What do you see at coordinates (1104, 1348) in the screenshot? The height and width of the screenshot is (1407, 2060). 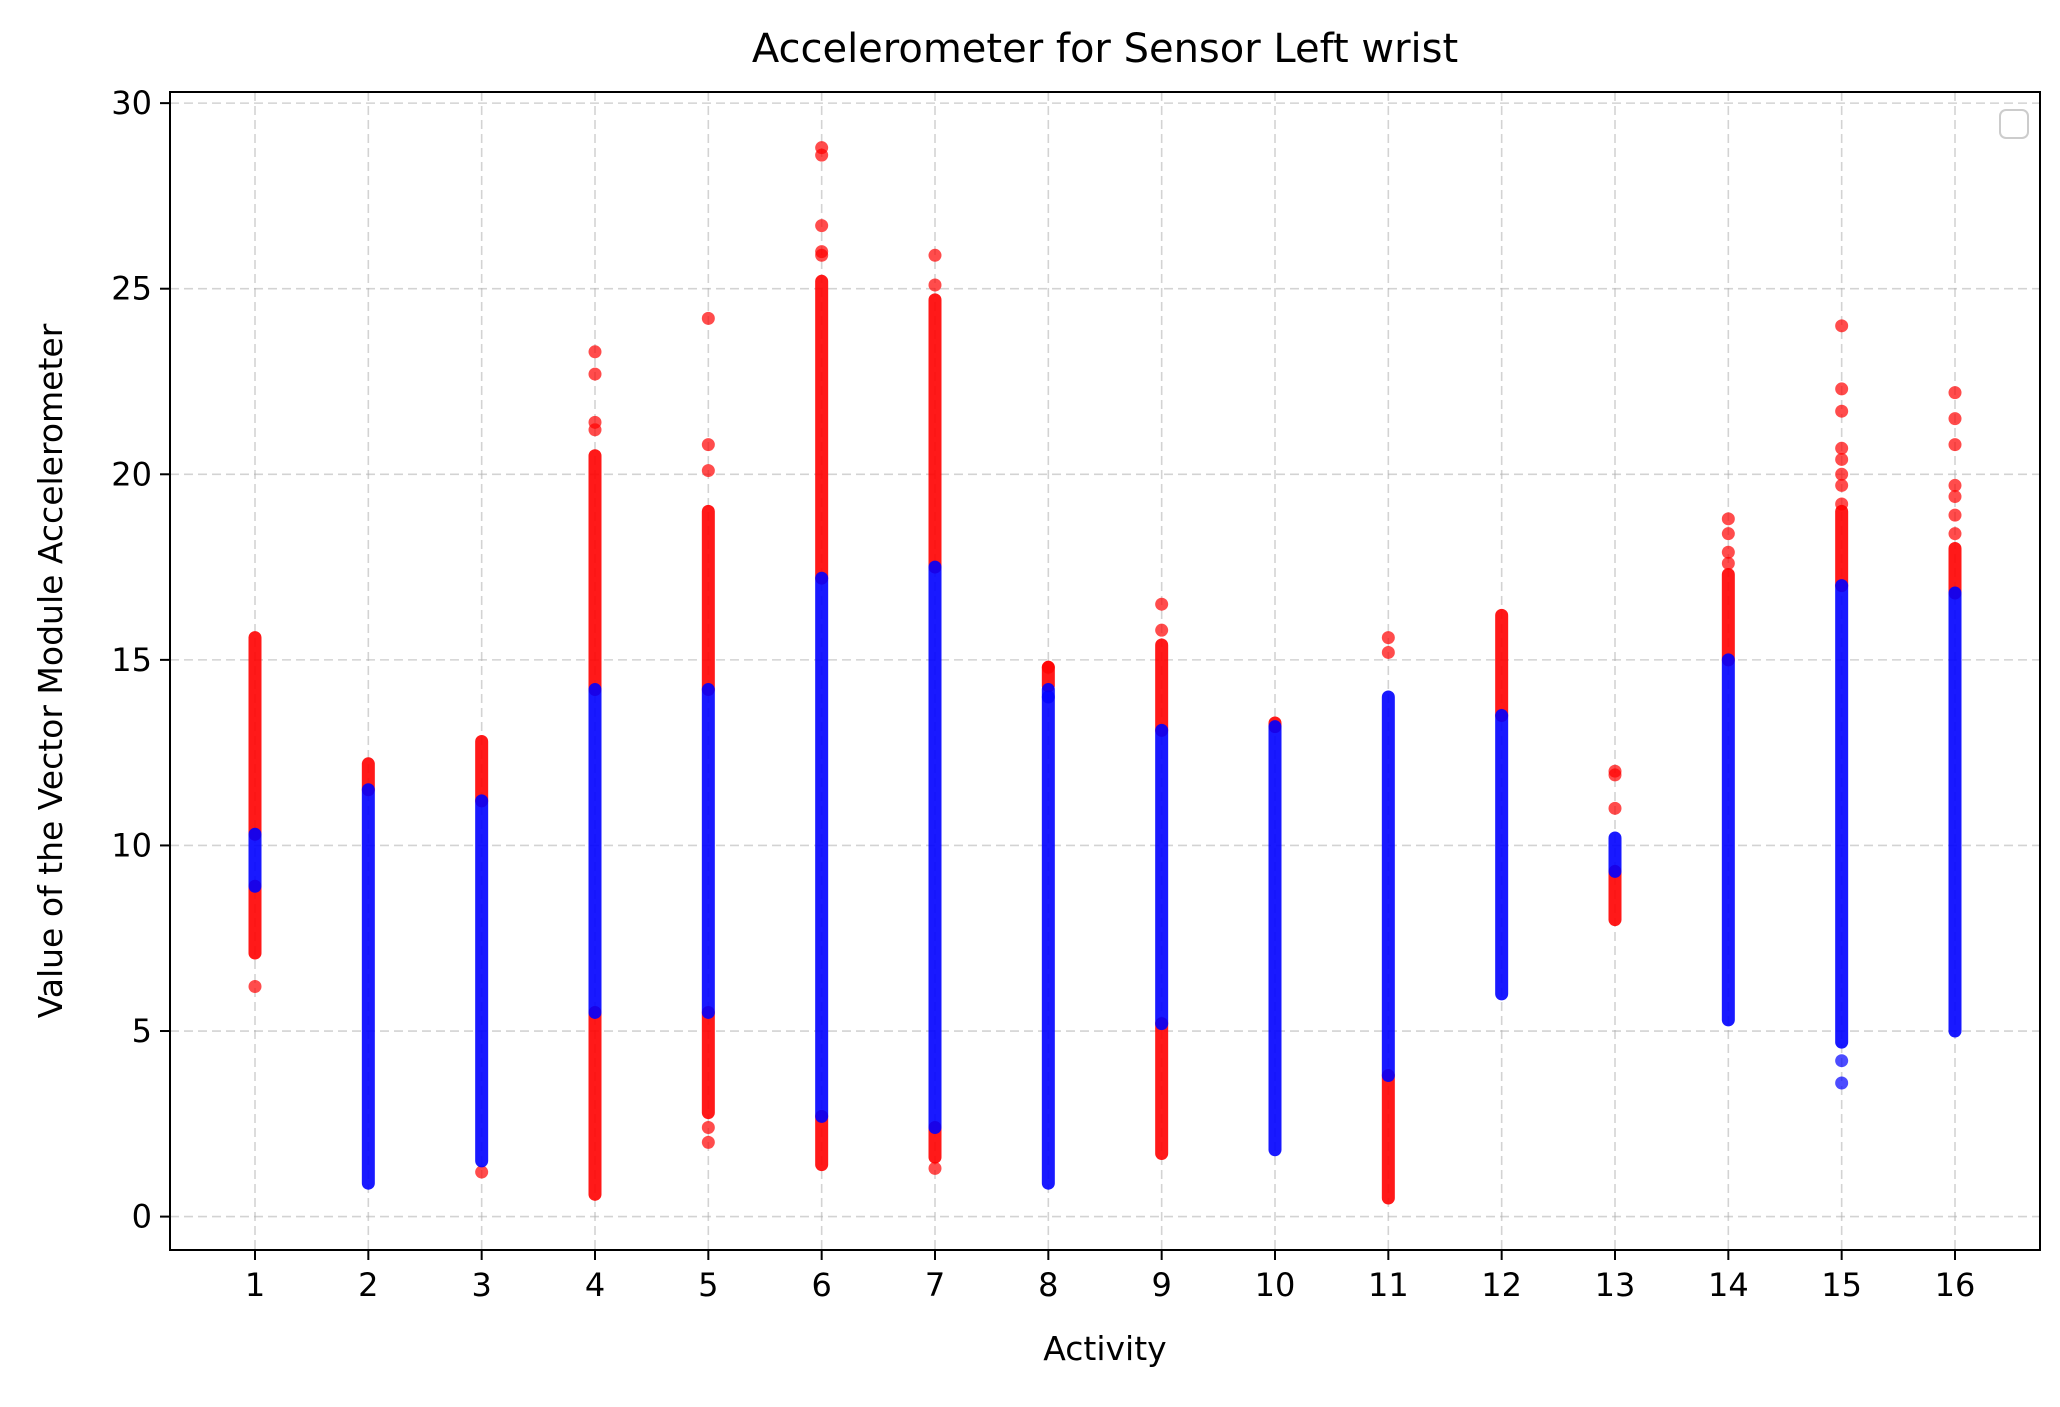 I see `x-axis-title: Activity` at bounding box center [1104, 1348].